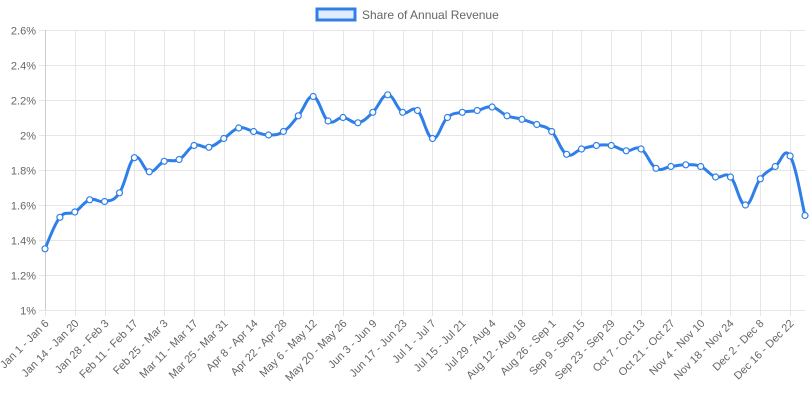 Image resolution: width=810 pixels, height=405 pixels. Describe the element at coordinates (28, 312) in the screenshot. I see `y-tick-label: 1%` at that location.